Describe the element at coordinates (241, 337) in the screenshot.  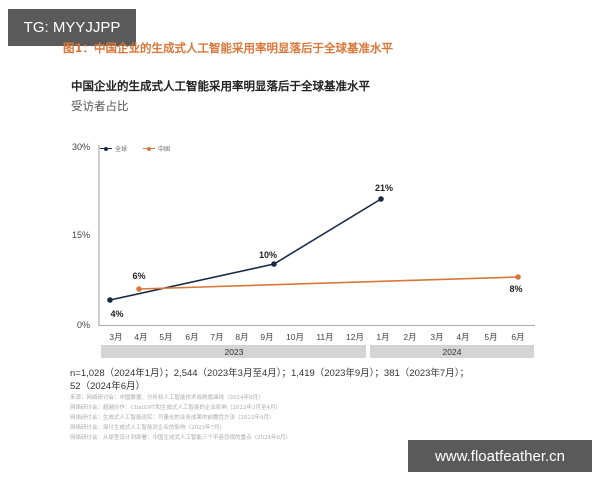
I see `x-tick-label: 8月` at that location.